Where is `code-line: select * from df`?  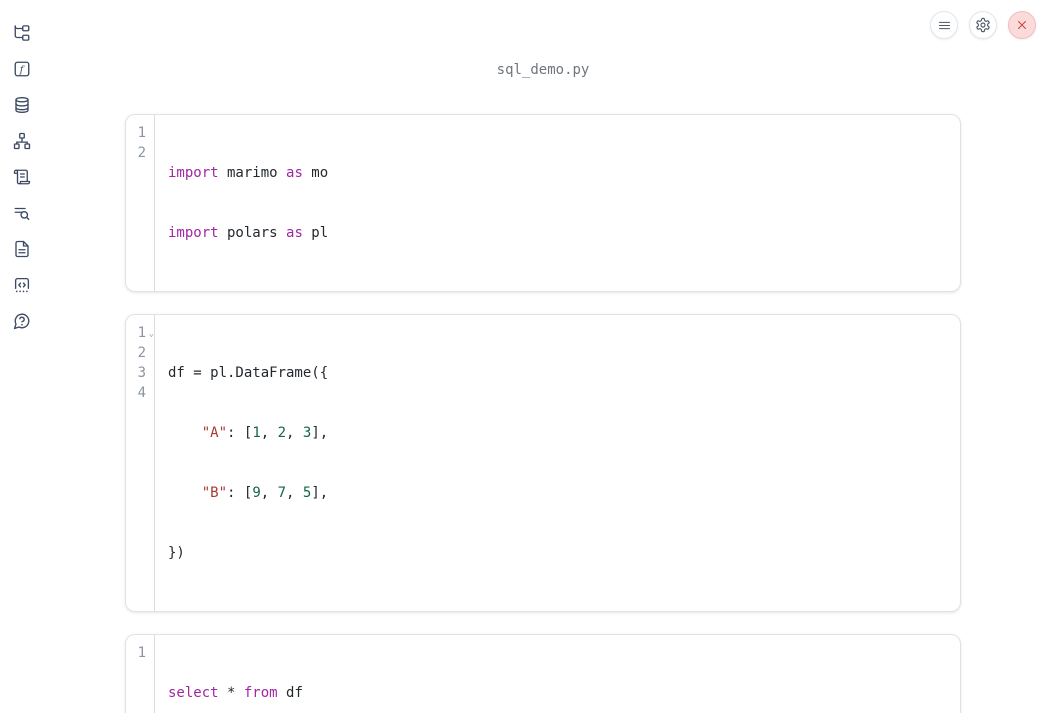 code-line: select * from df is located at coordinates (564, 693).